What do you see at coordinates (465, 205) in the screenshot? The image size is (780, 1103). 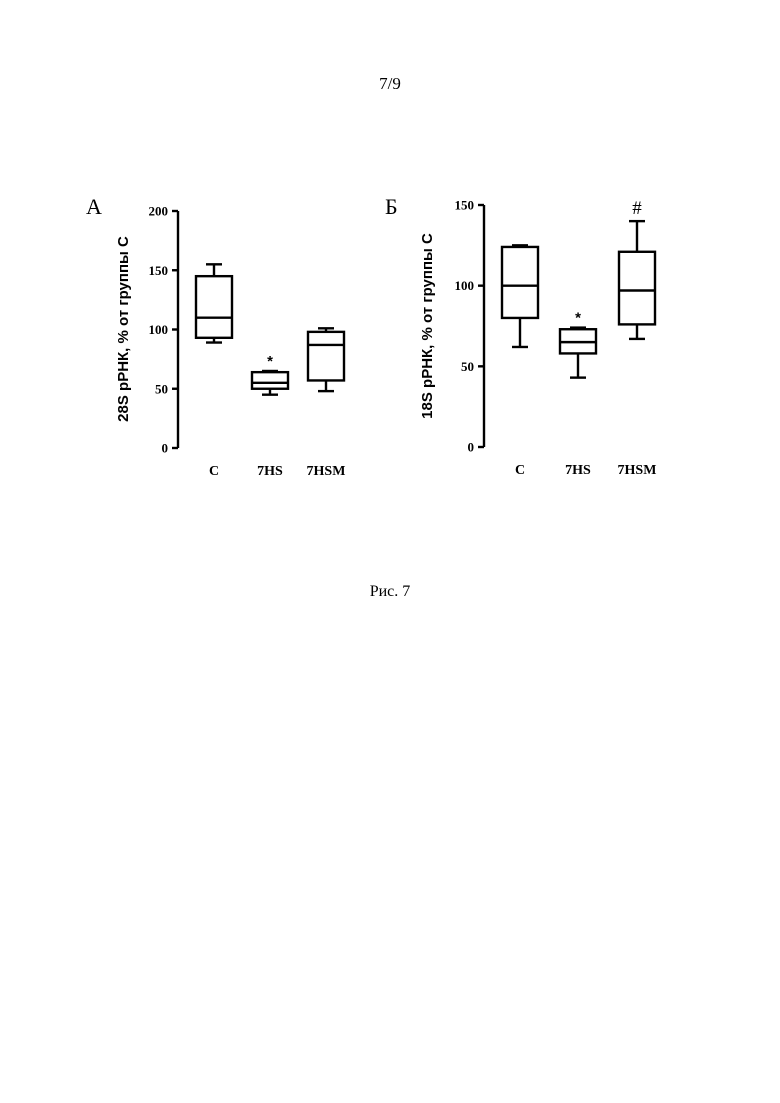 I see `chart2-y-tick-label: 150` at bounding box center [465, 205].